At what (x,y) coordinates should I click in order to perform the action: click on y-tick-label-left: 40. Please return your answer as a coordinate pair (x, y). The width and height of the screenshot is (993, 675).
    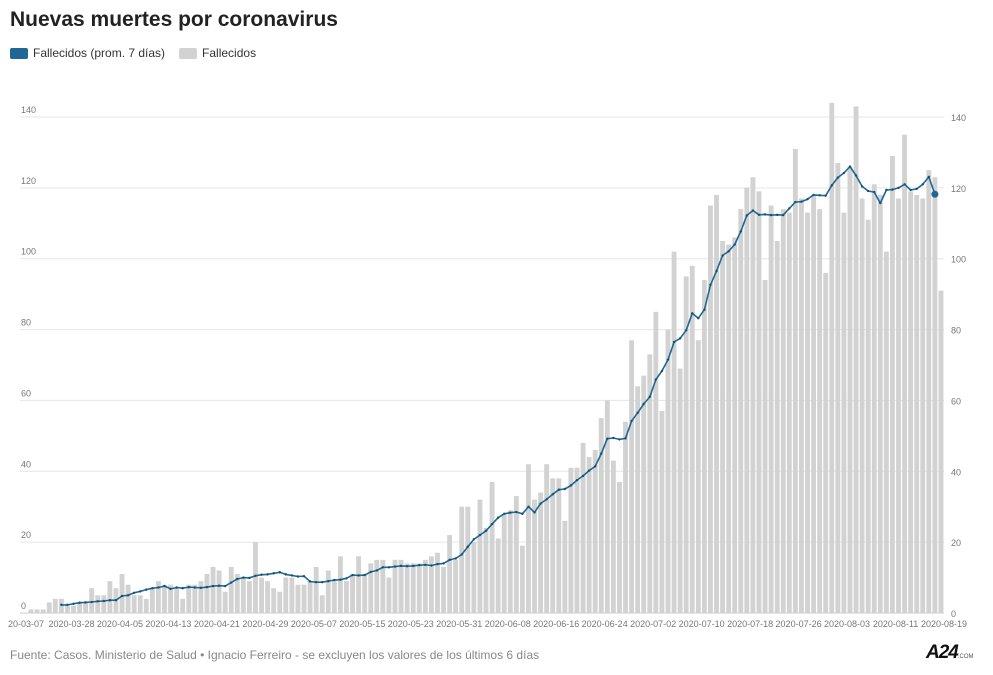
    Looking at the image, I should click on (26, 464).